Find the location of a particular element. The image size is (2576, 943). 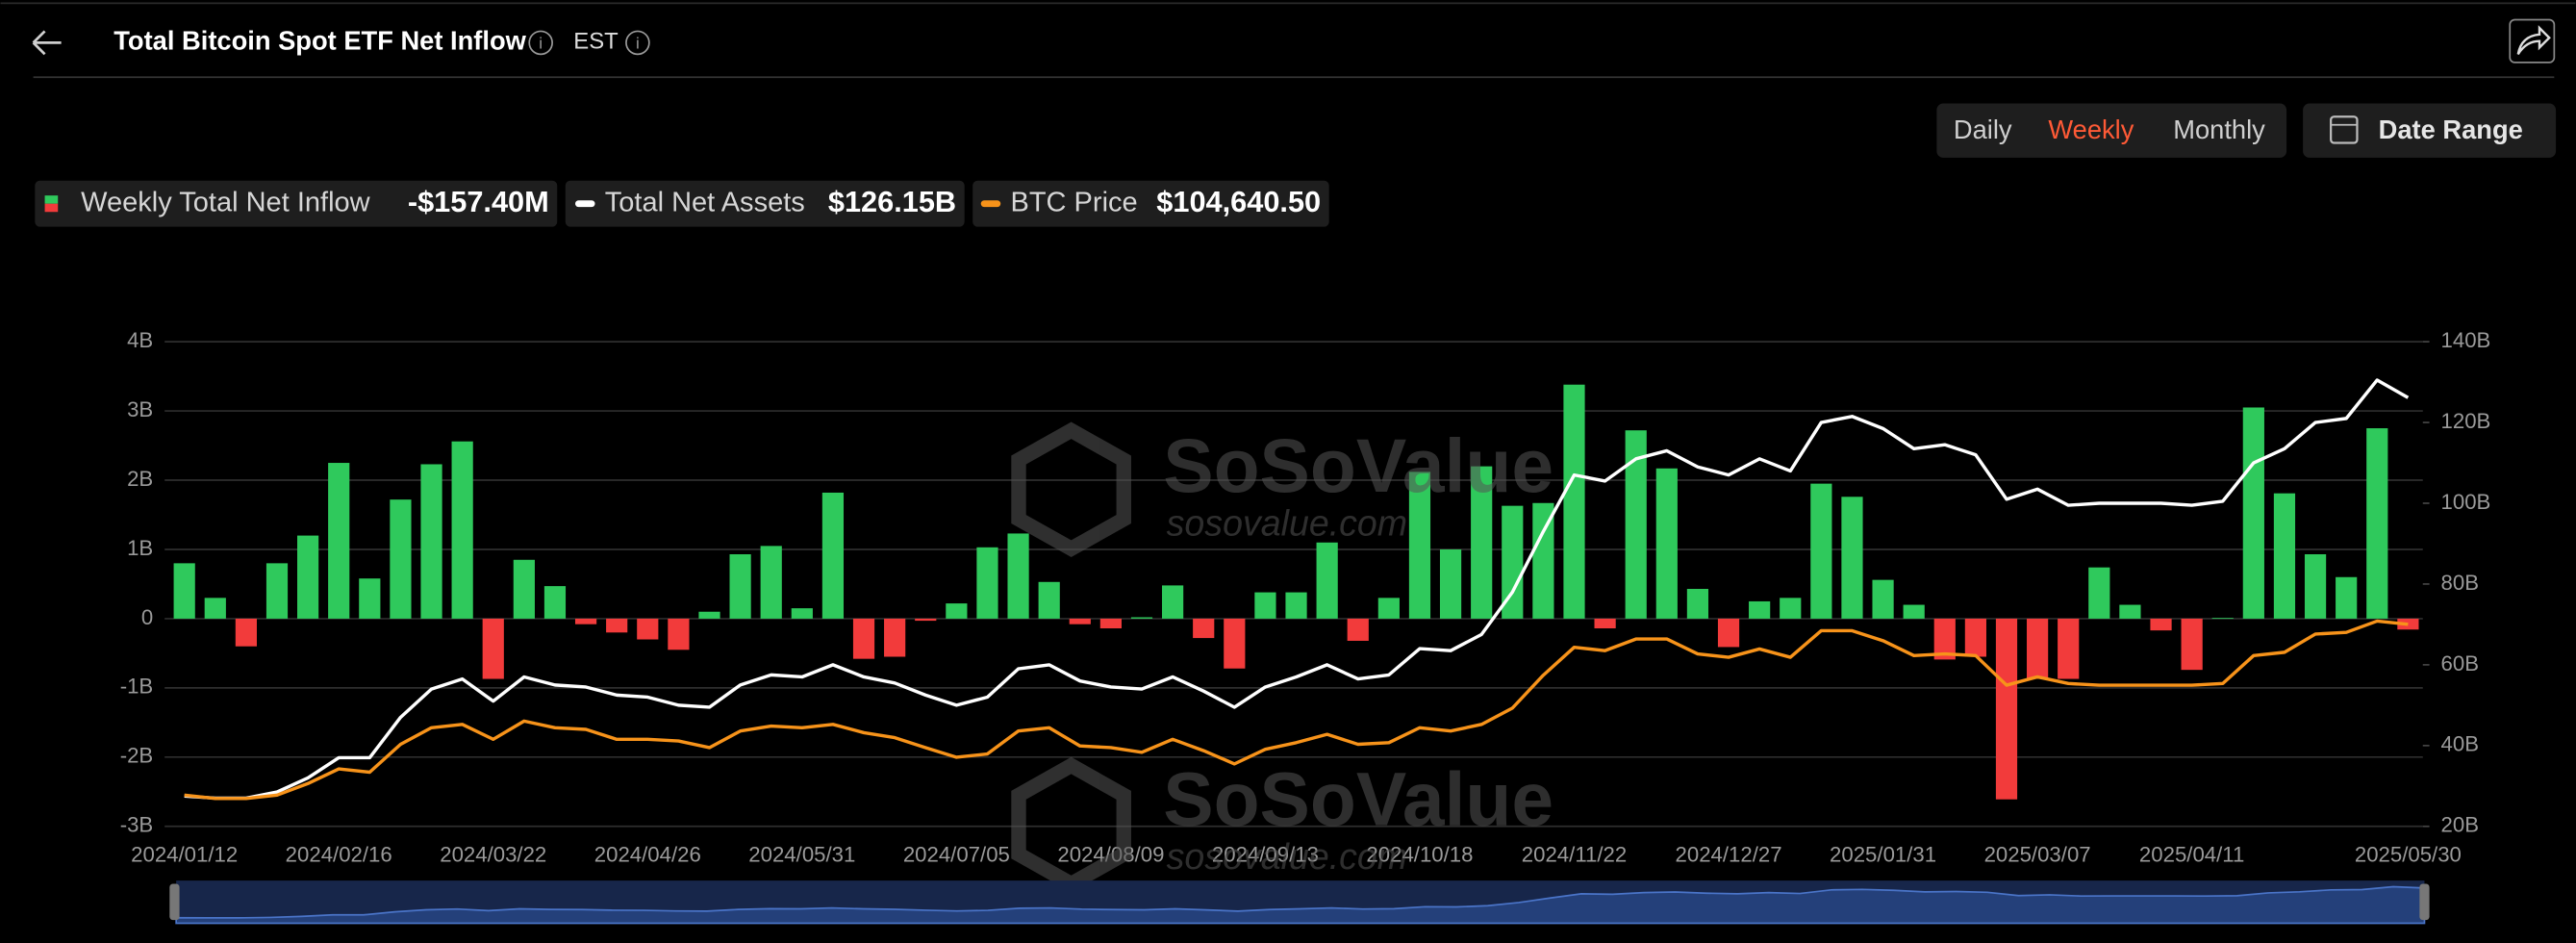

y-tick-label: 1B is located at coordinates (140, 548).